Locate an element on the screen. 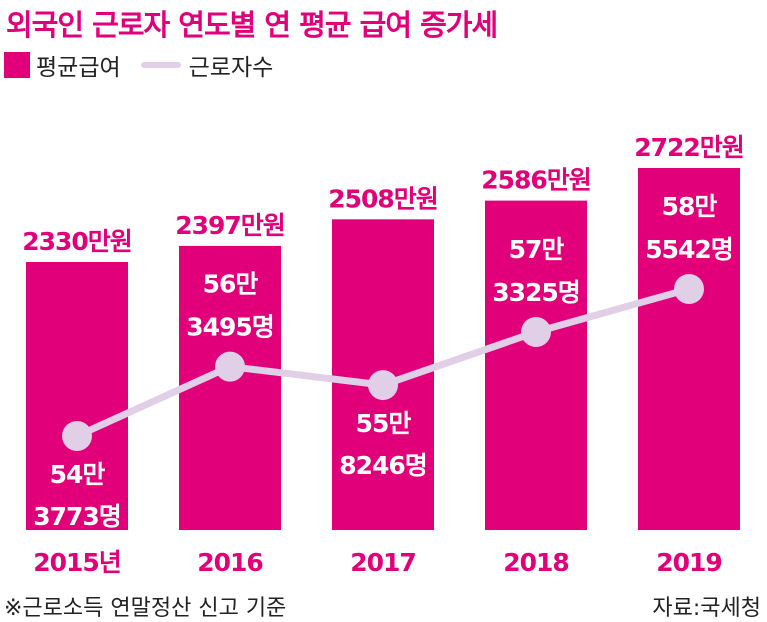 The width and height of the screenshot is (767, 622). line-label-top-5: 58만 is located at coordinates (690, 206).